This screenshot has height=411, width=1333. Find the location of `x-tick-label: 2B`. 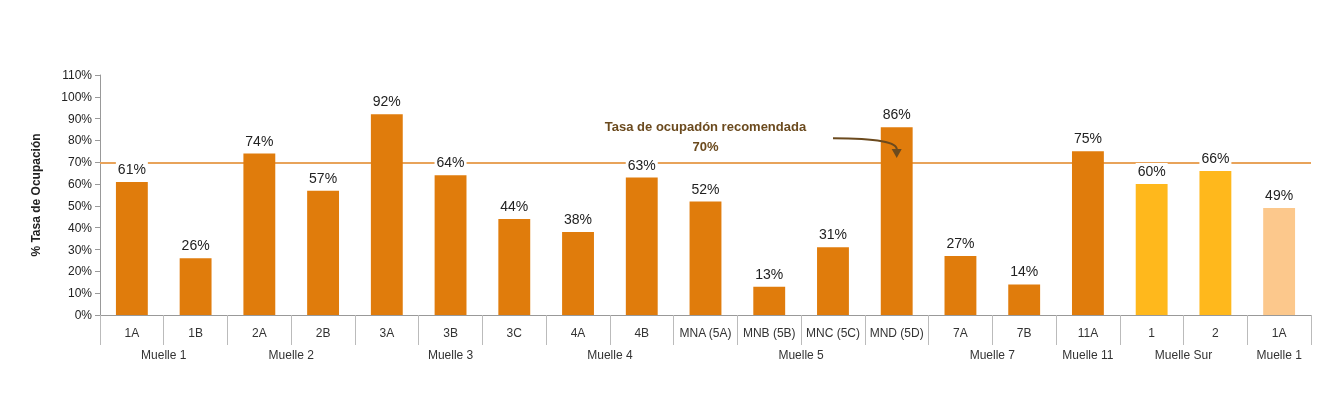

x-tick-label: 2B is located at coordinates (323, 333).